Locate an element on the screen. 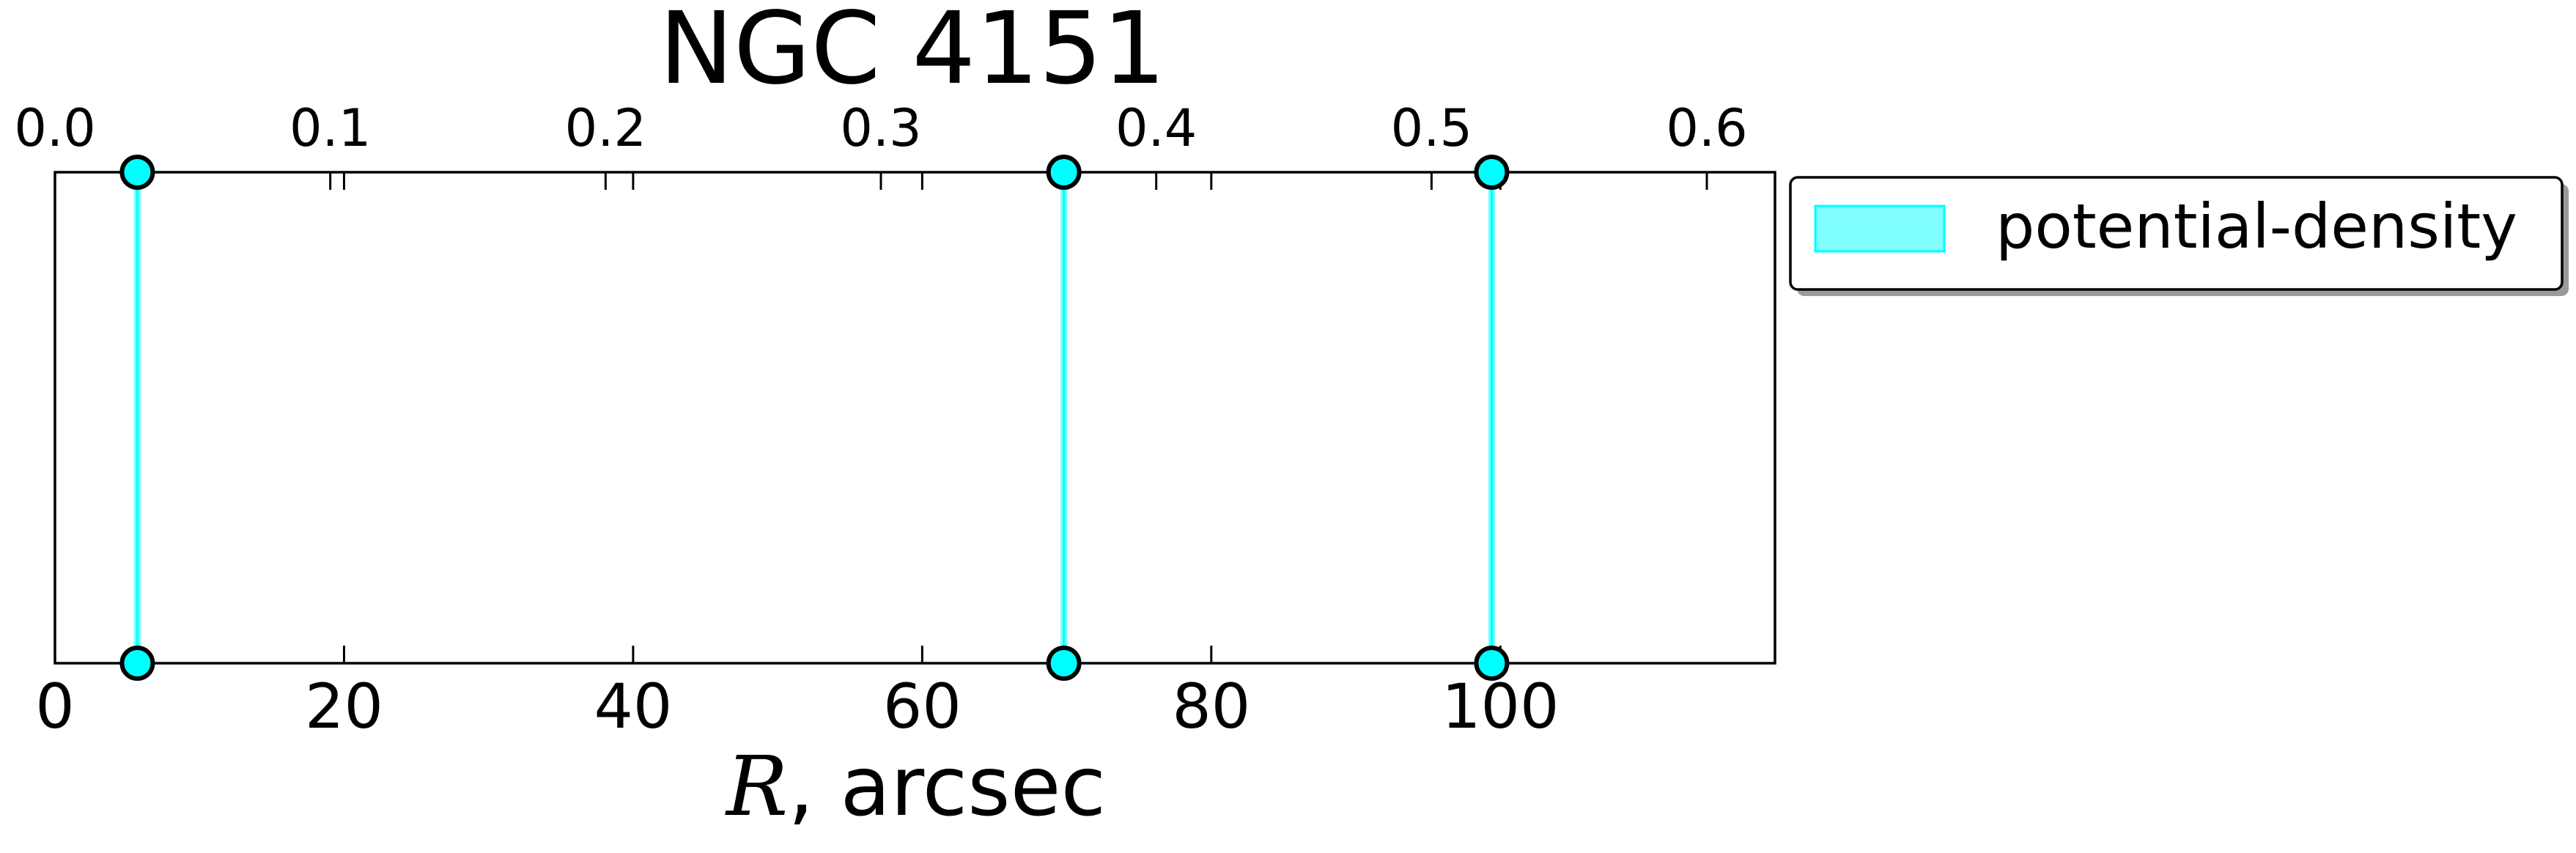 This screenshot has height=853, width=2576. legend-label: potential-density is located at coordinates (2256, 226).